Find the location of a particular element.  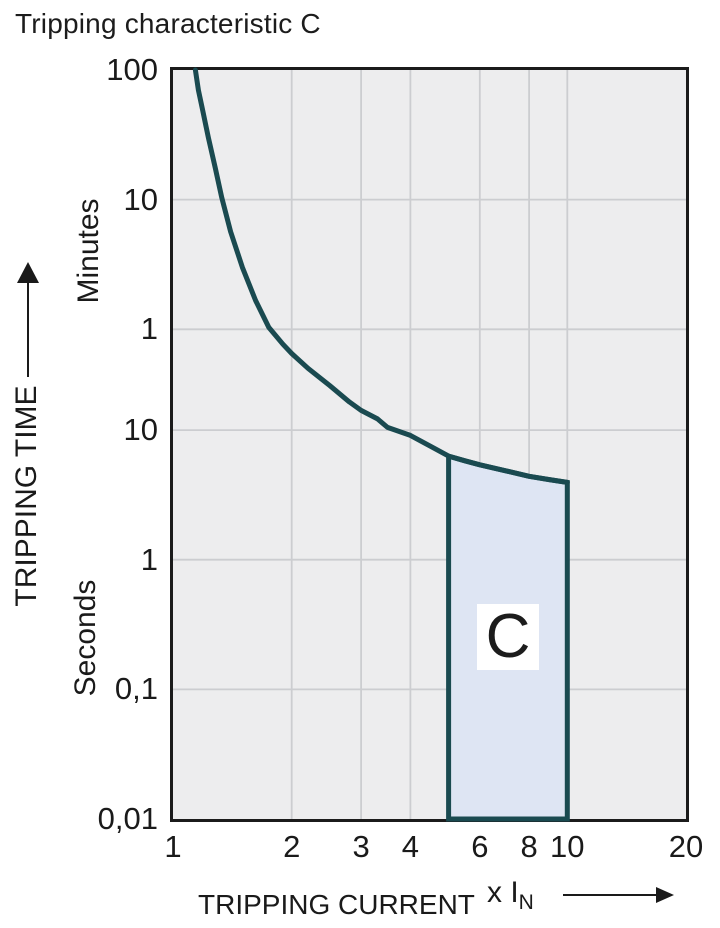

x-tick-label: 3 is located at coordinates (361, 846).